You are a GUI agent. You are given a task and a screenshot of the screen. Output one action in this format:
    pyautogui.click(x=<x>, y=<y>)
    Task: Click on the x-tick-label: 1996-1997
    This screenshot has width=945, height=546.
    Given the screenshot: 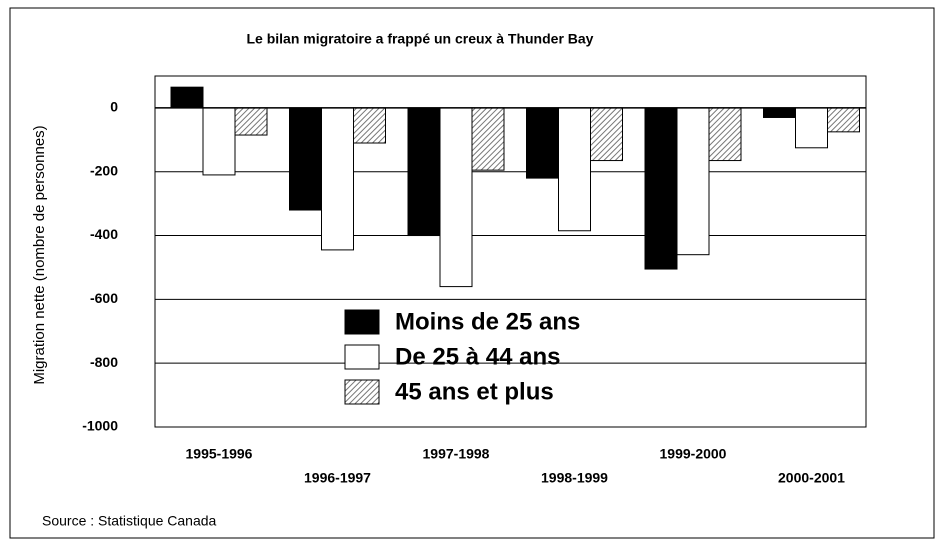 What is the action you would take?
    pyautogui.click(x=337, y=478)
    